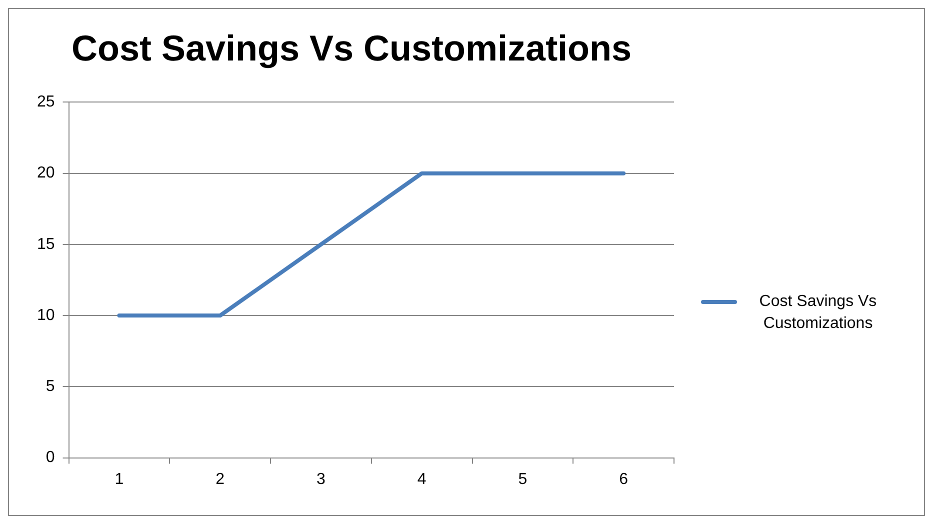 This screenshot has width=933, height=524. Describe the element at coordinates (818, 313) in the screenshot. I see `legend-label: Cost Savings Vs Customizations` at that location.